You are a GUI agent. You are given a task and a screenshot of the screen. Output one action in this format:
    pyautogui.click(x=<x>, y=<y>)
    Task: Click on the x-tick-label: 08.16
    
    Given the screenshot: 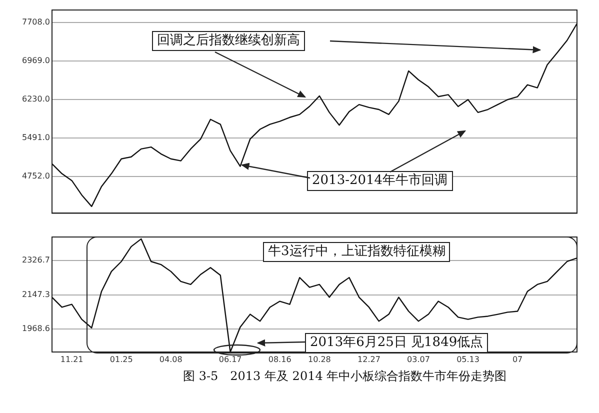 What is the action you would take?
    pyautogui.click(x=280, y=359)
    